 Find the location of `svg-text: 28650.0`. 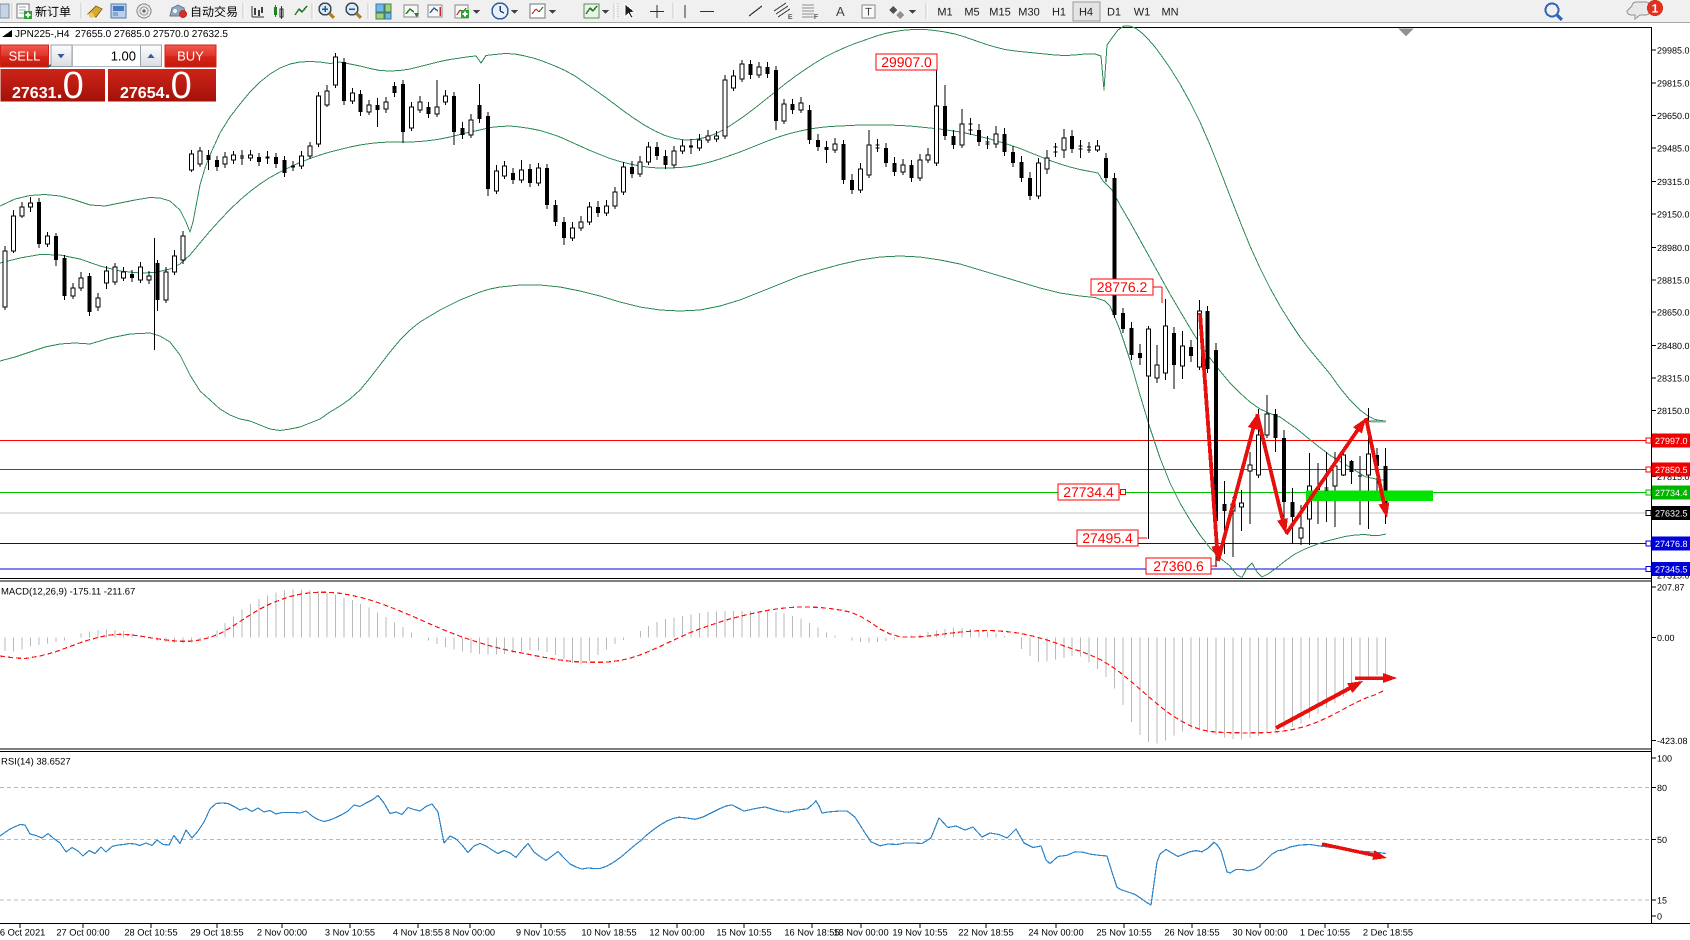

svg-text: 28650.0 is located at coordinates (1673, 313).